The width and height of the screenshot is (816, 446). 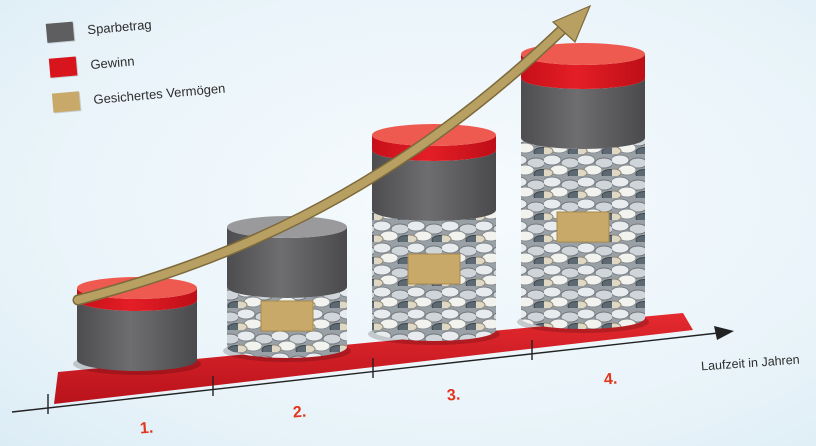 What do you see at coordinates (60, 32) in the screenshot?
I see `legend-swatch-sparbetrag` at bounding box center [60, 32].